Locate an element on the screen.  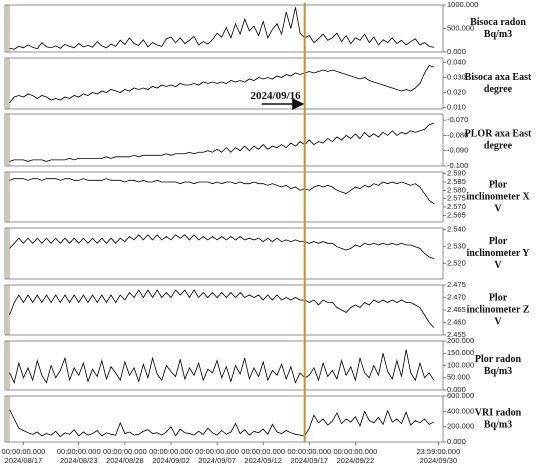
y-tick-label: 2.575 is located at coordinates (456, 198).